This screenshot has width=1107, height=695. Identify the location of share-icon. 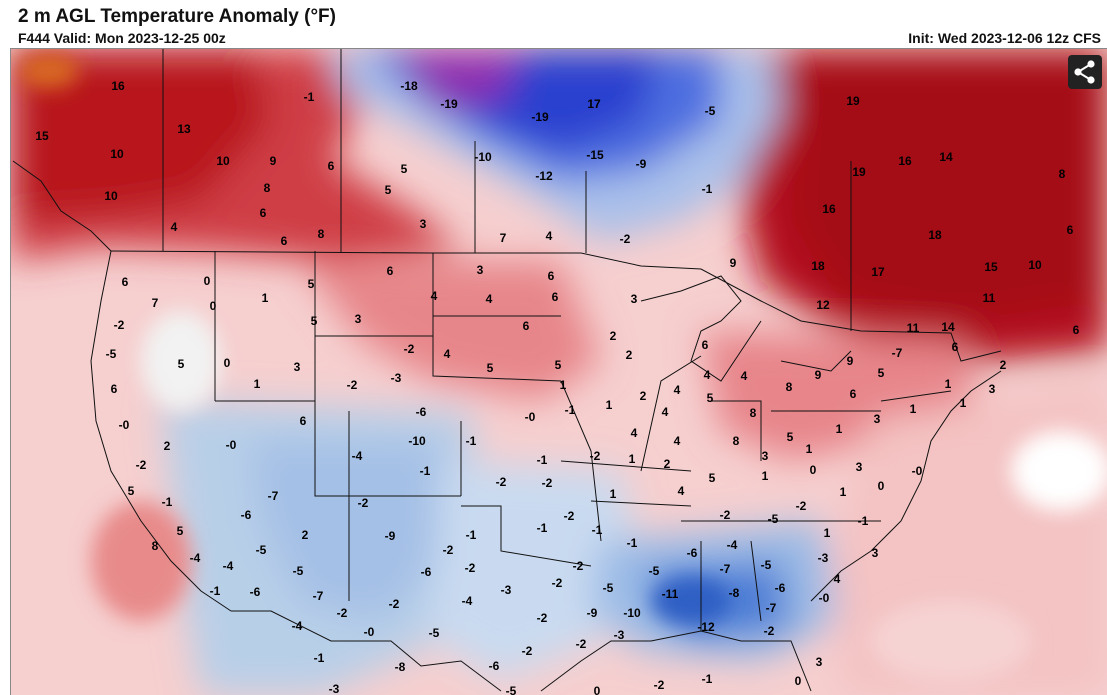
(1084, 72).